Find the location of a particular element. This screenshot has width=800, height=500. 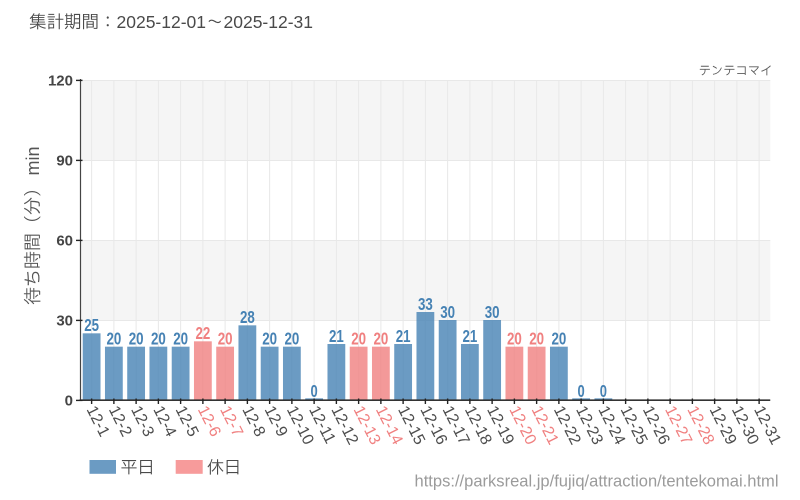

svg-text: 60 is located at coordinates (64, 240).